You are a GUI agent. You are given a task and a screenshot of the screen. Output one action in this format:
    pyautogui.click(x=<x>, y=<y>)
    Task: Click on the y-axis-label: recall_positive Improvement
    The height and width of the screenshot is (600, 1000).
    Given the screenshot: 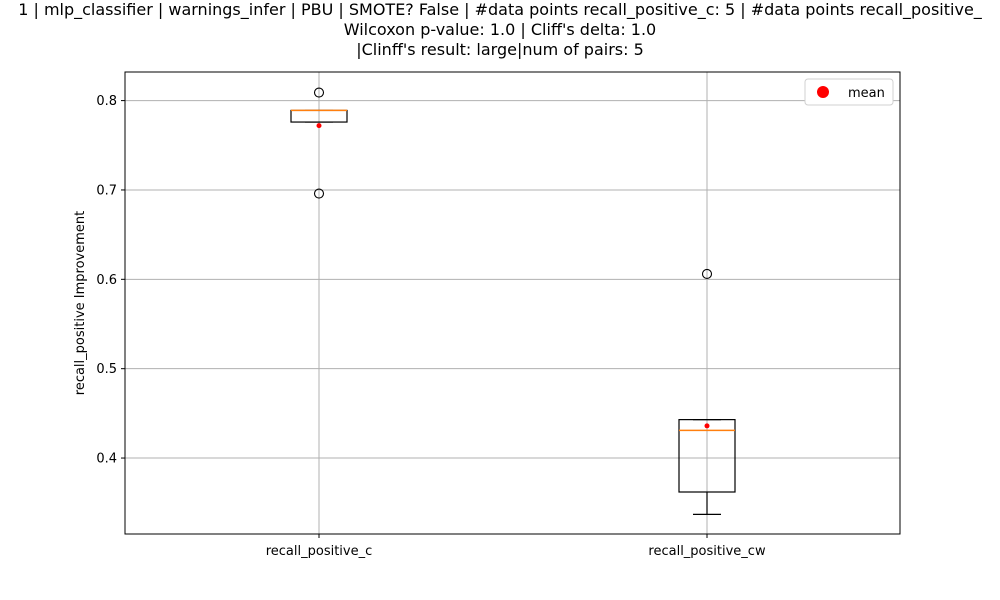 What is the action you would take?
    pyautogui.click(x=80, y=303)
    